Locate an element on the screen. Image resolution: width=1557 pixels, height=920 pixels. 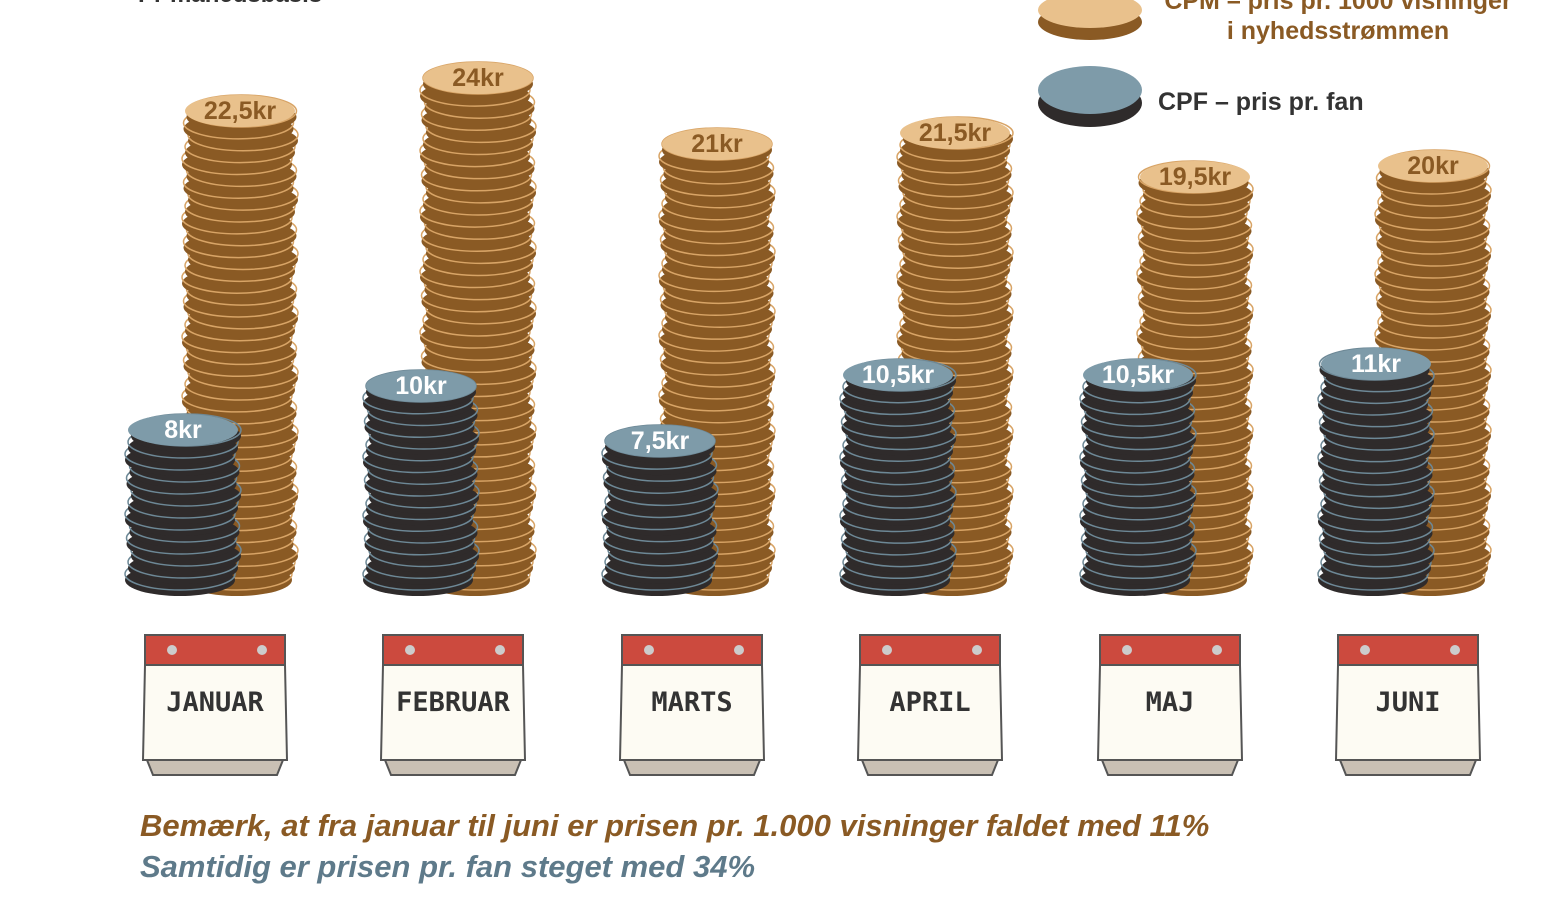
value-label: 20kr is located at coordinates (1433, 166).